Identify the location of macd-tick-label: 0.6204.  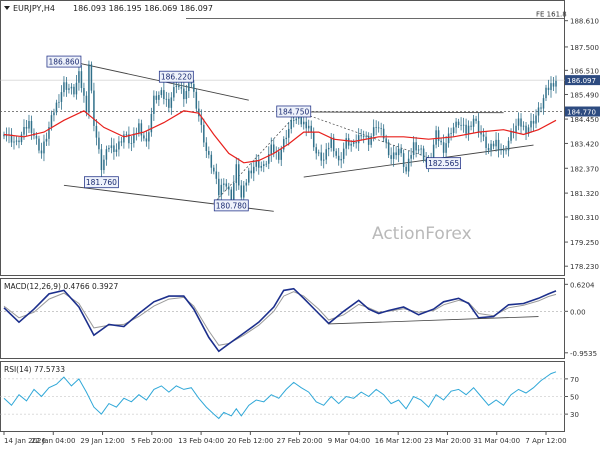
(582, 285).